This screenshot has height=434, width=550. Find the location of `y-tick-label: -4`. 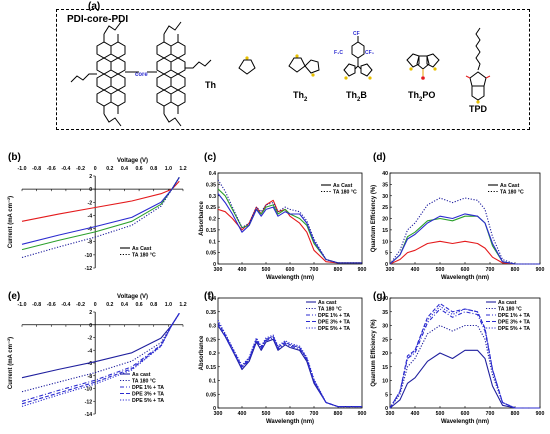

y-tick-label: -4 is located at coordinates (90, 351).